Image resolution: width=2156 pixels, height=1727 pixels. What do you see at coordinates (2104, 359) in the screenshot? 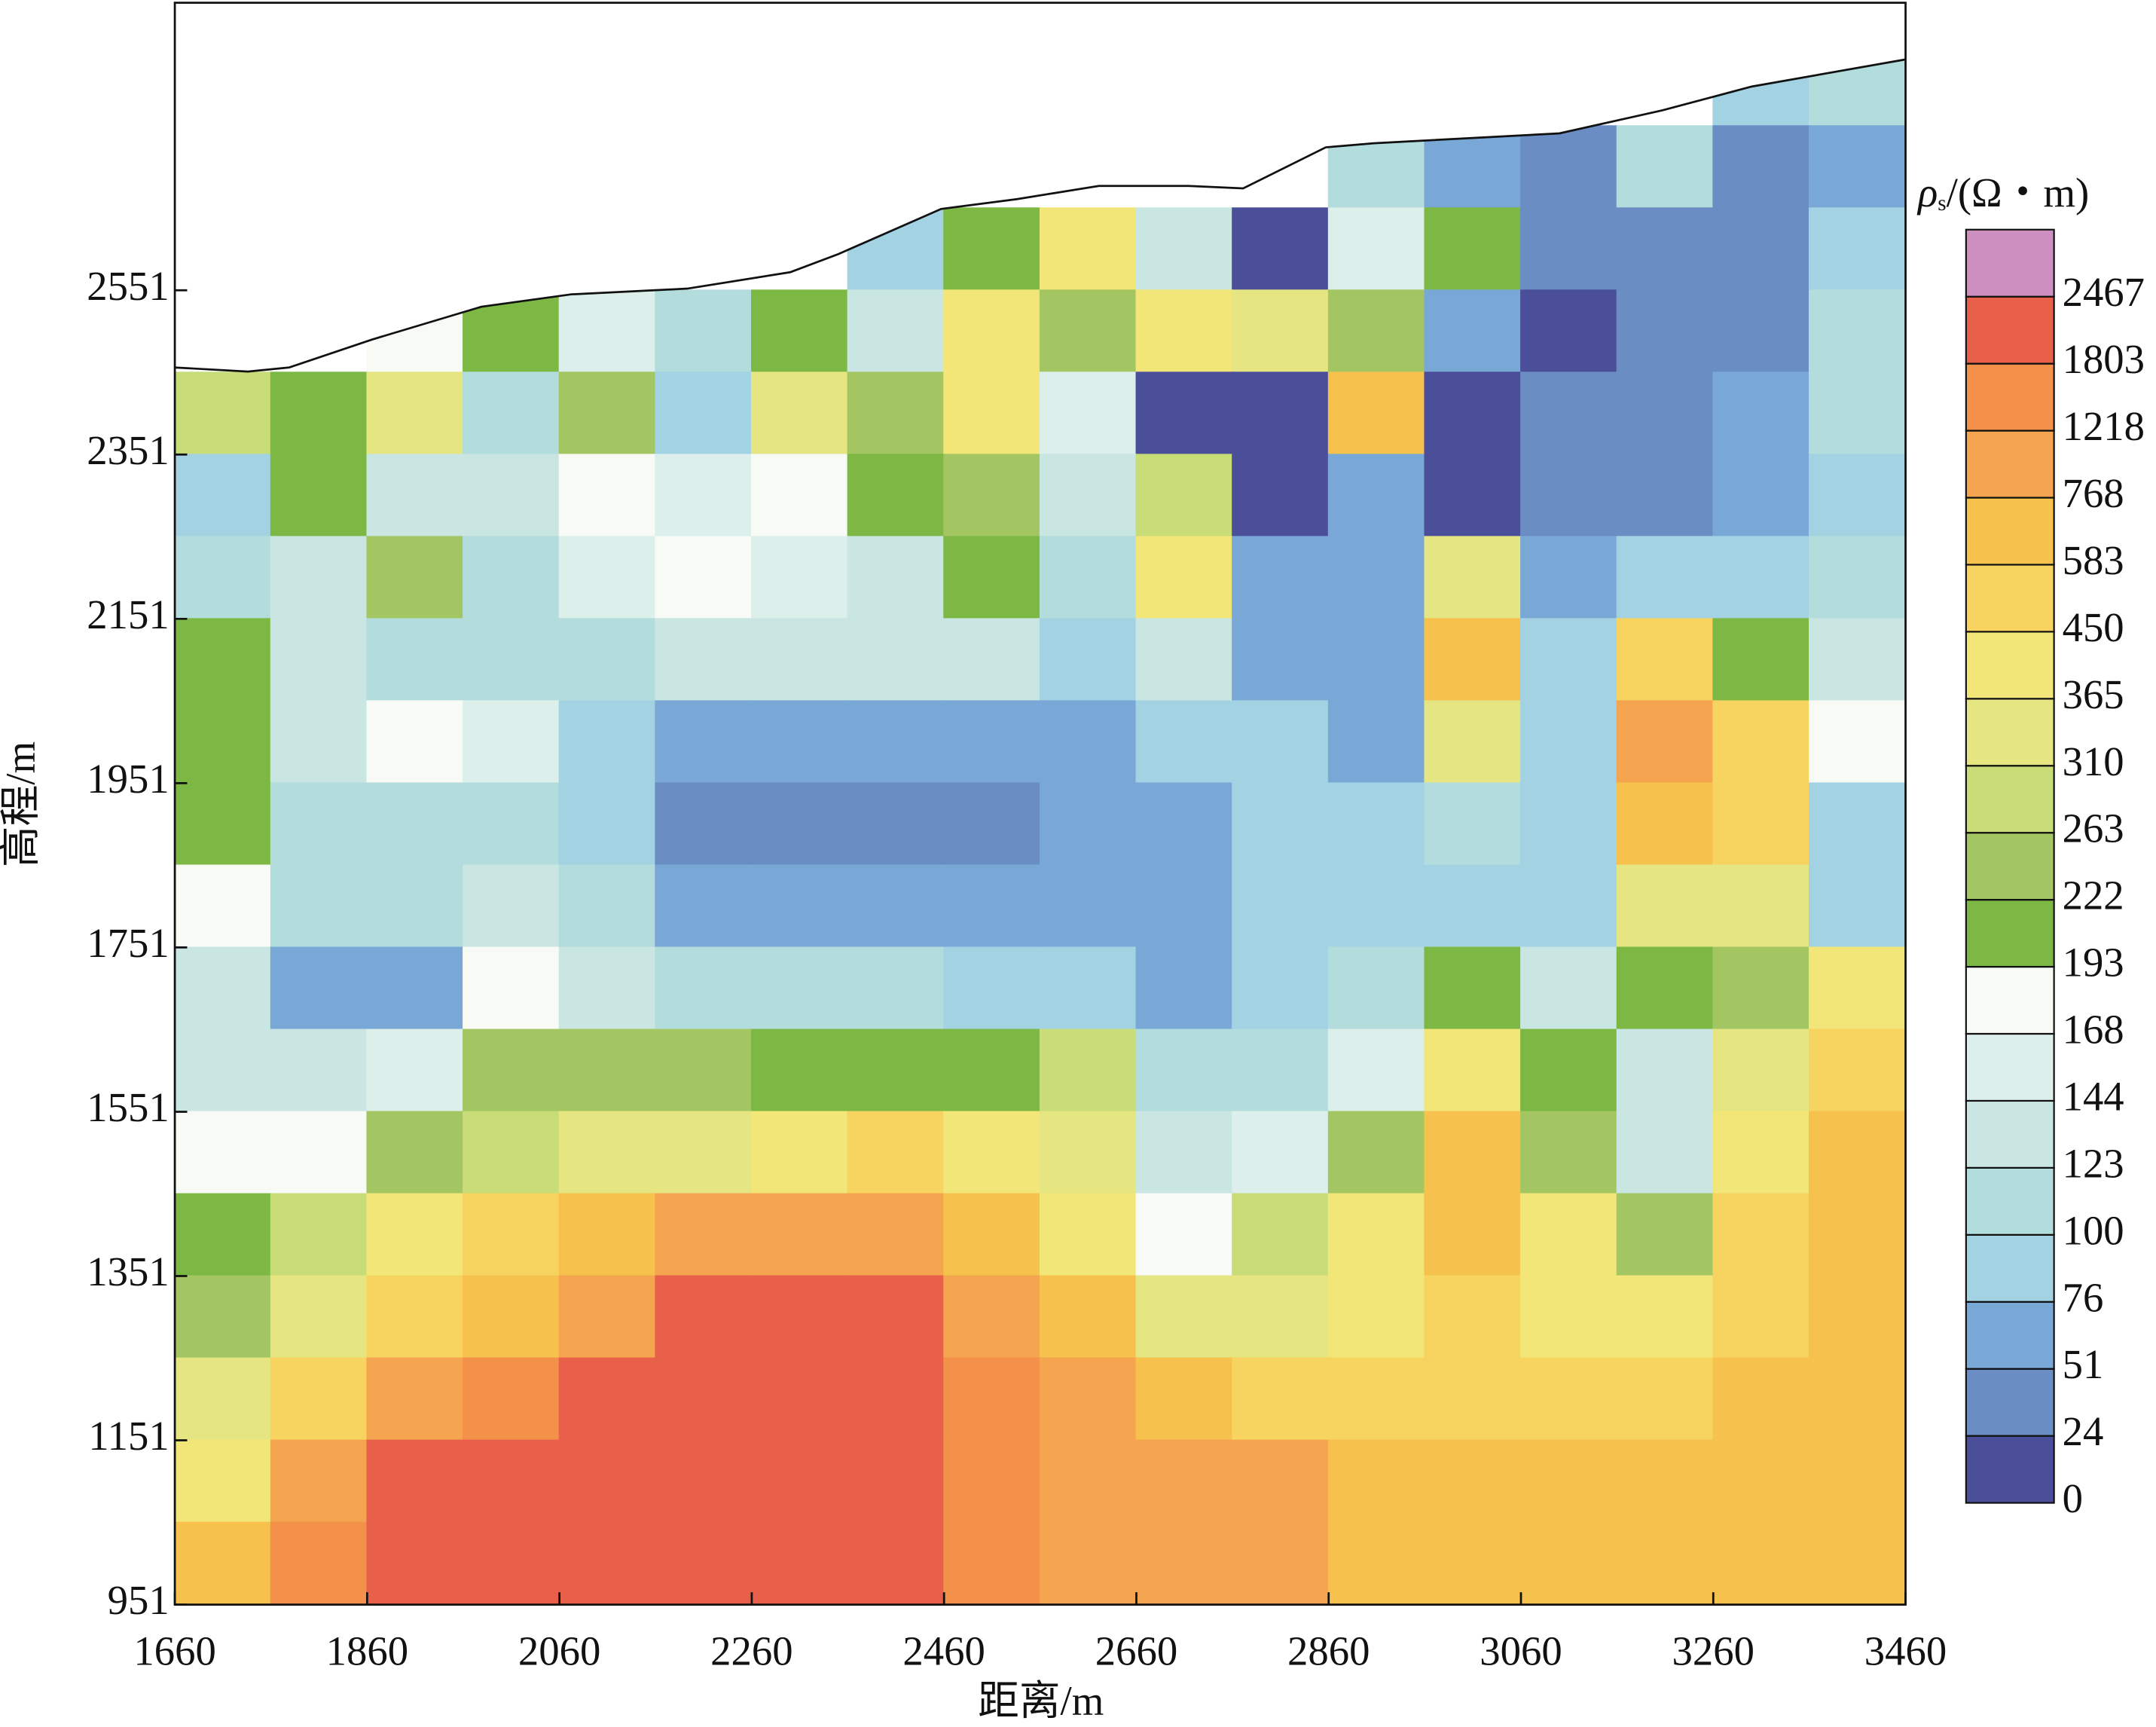
I see `colorbar-label: 1803` at bounding box center [2104, 359].